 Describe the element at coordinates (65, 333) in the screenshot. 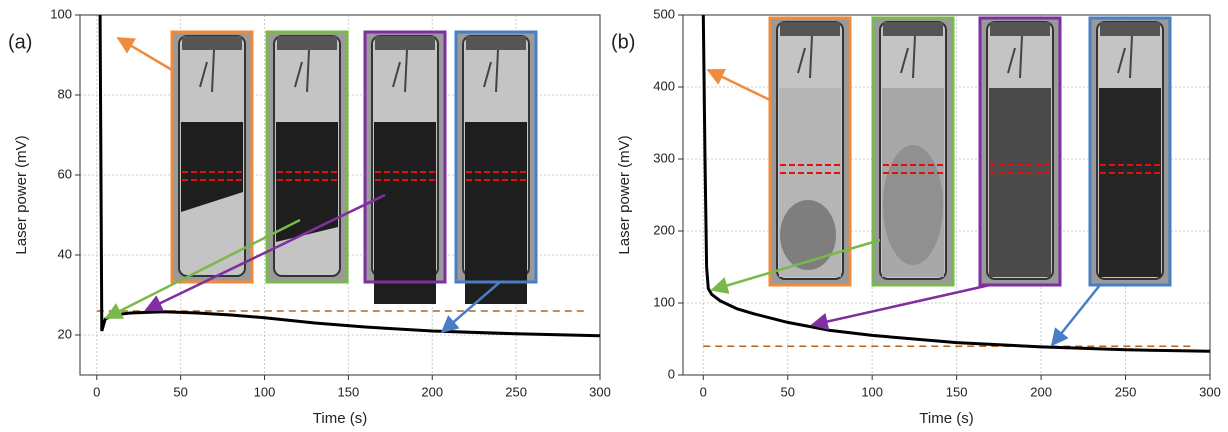

I see `y-tick-label: 20` at that location.